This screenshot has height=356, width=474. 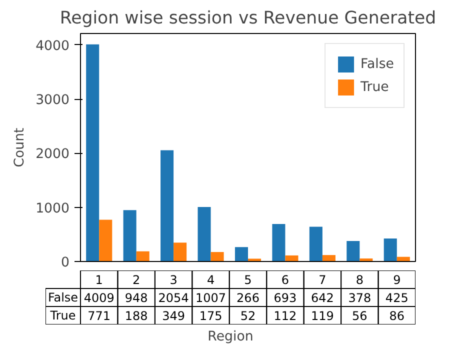 I want to click on data-label: 948, so click(x=136, y=298).